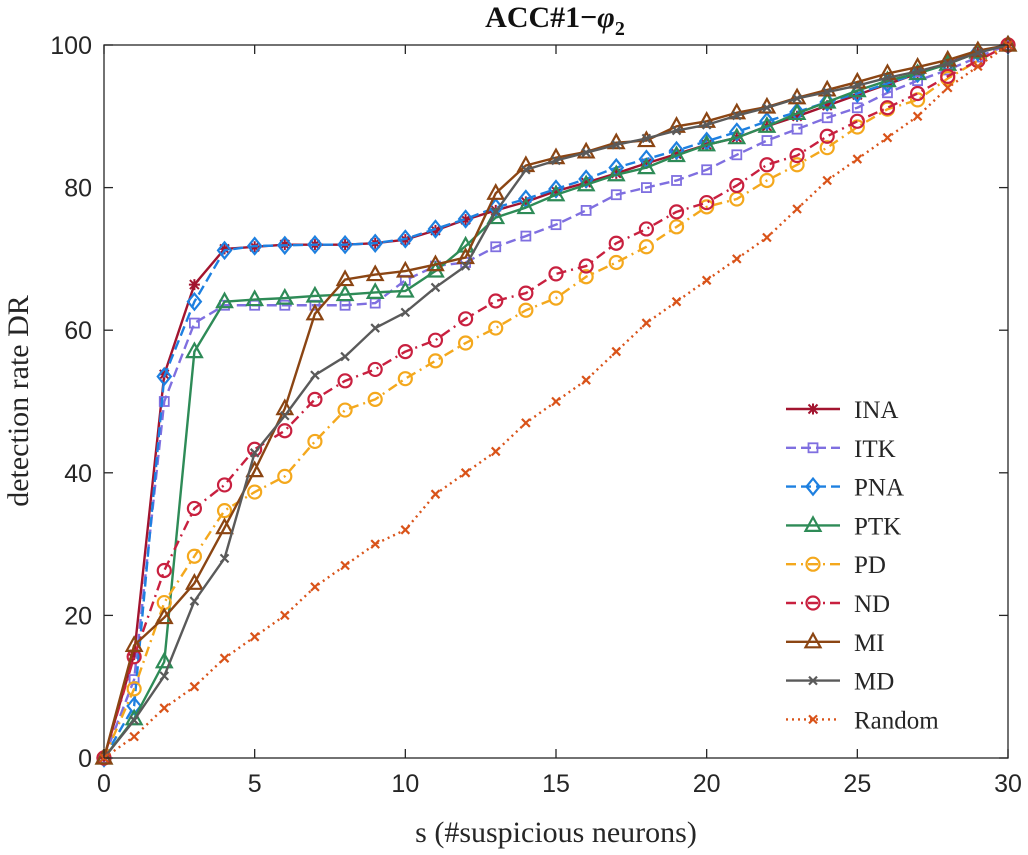  I want to click on y-axis-title: detection rate DR, so click(18, 401).